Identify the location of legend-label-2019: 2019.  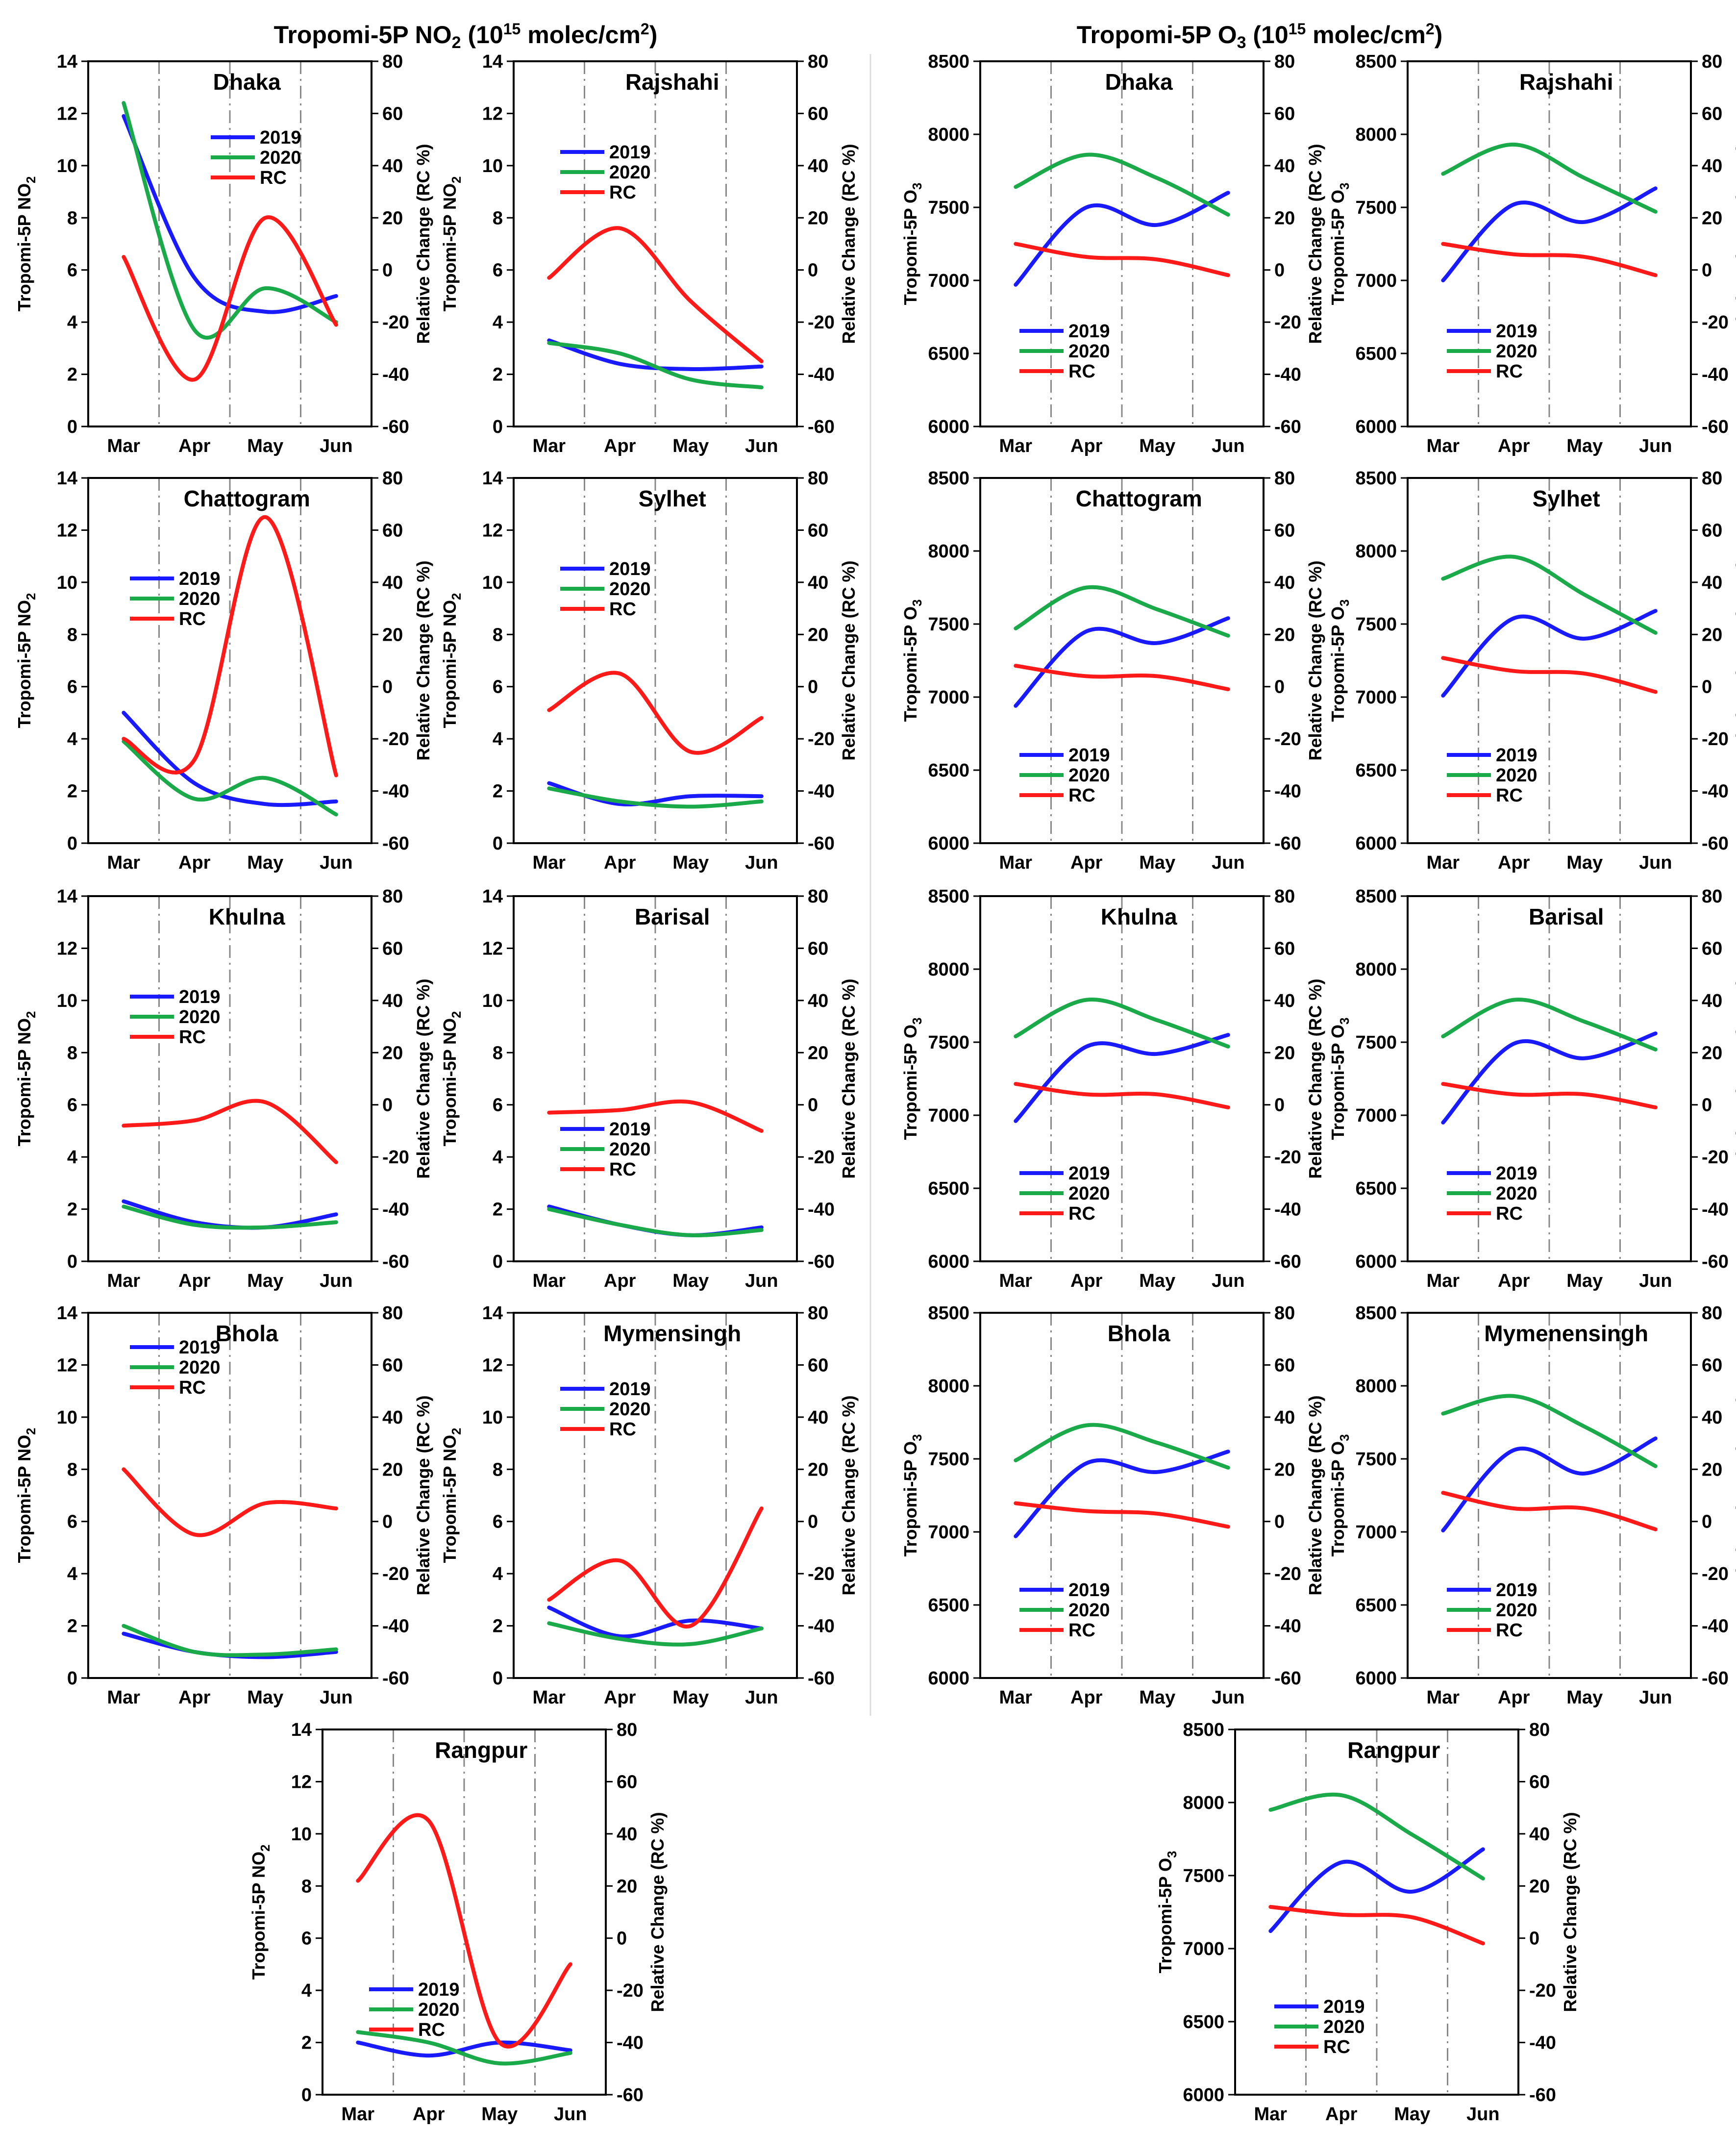
(1089, 332).